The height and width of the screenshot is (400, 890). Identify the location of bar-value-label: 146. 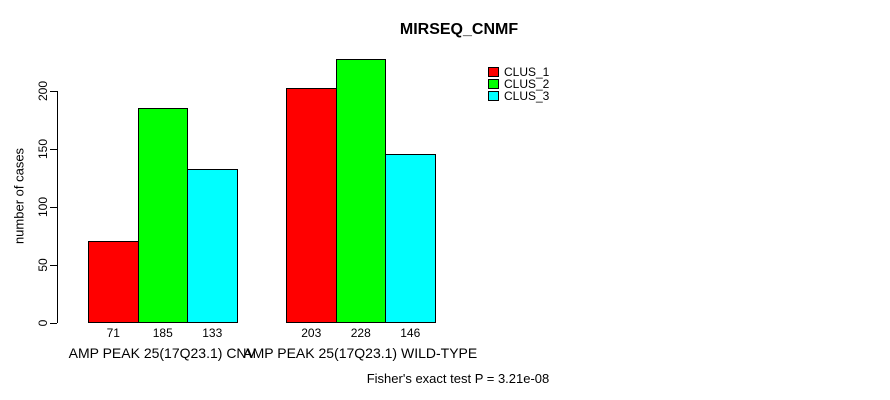
(410, 333).